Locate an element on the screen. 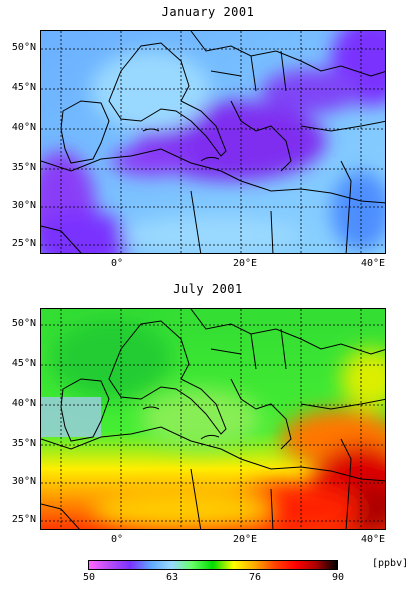  colorbar-tick: 50 is located at coordinates (89, 577).